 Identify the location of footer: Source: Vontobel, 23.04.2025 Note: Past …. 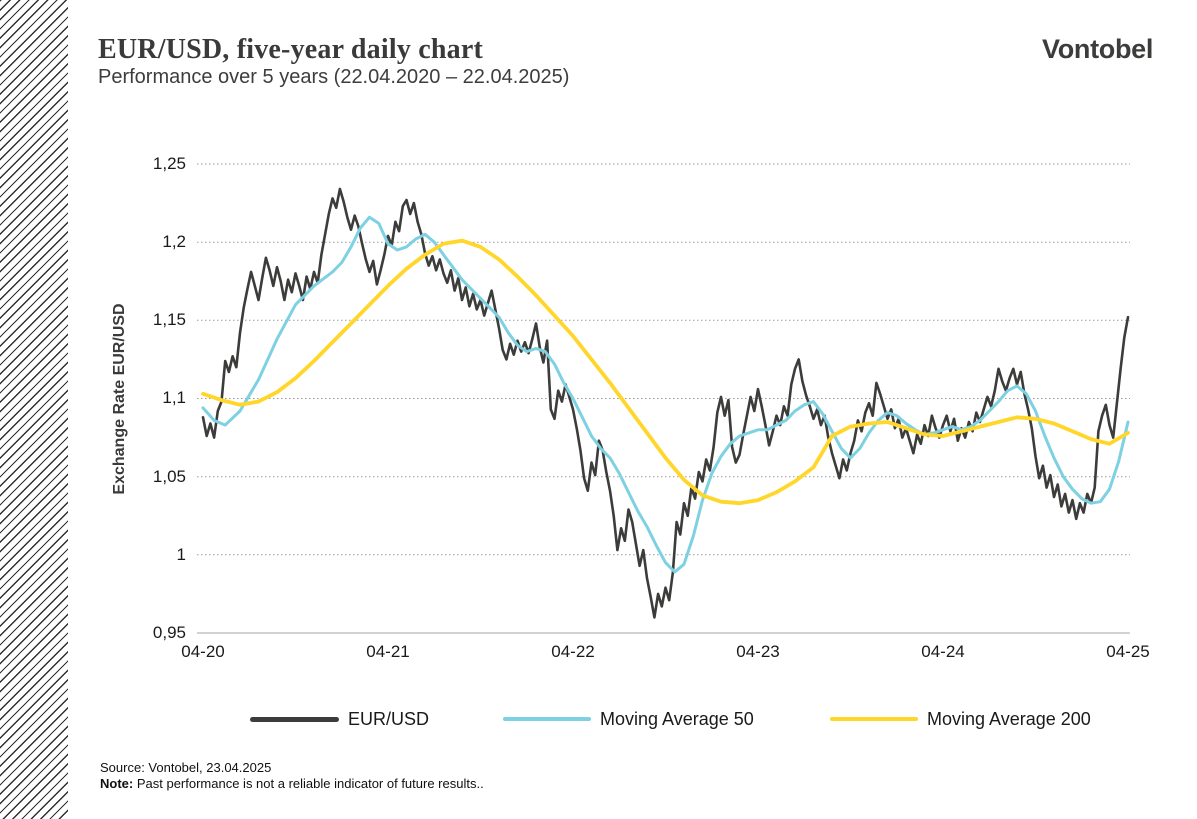
(292, 776).